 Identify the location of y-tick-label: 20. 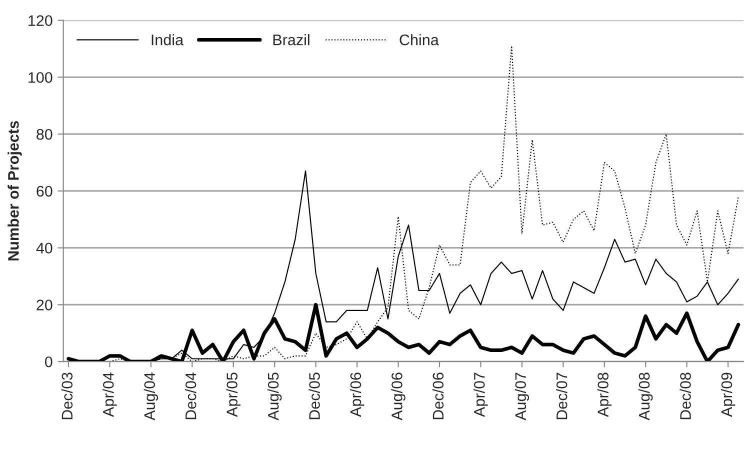
(44, 305).